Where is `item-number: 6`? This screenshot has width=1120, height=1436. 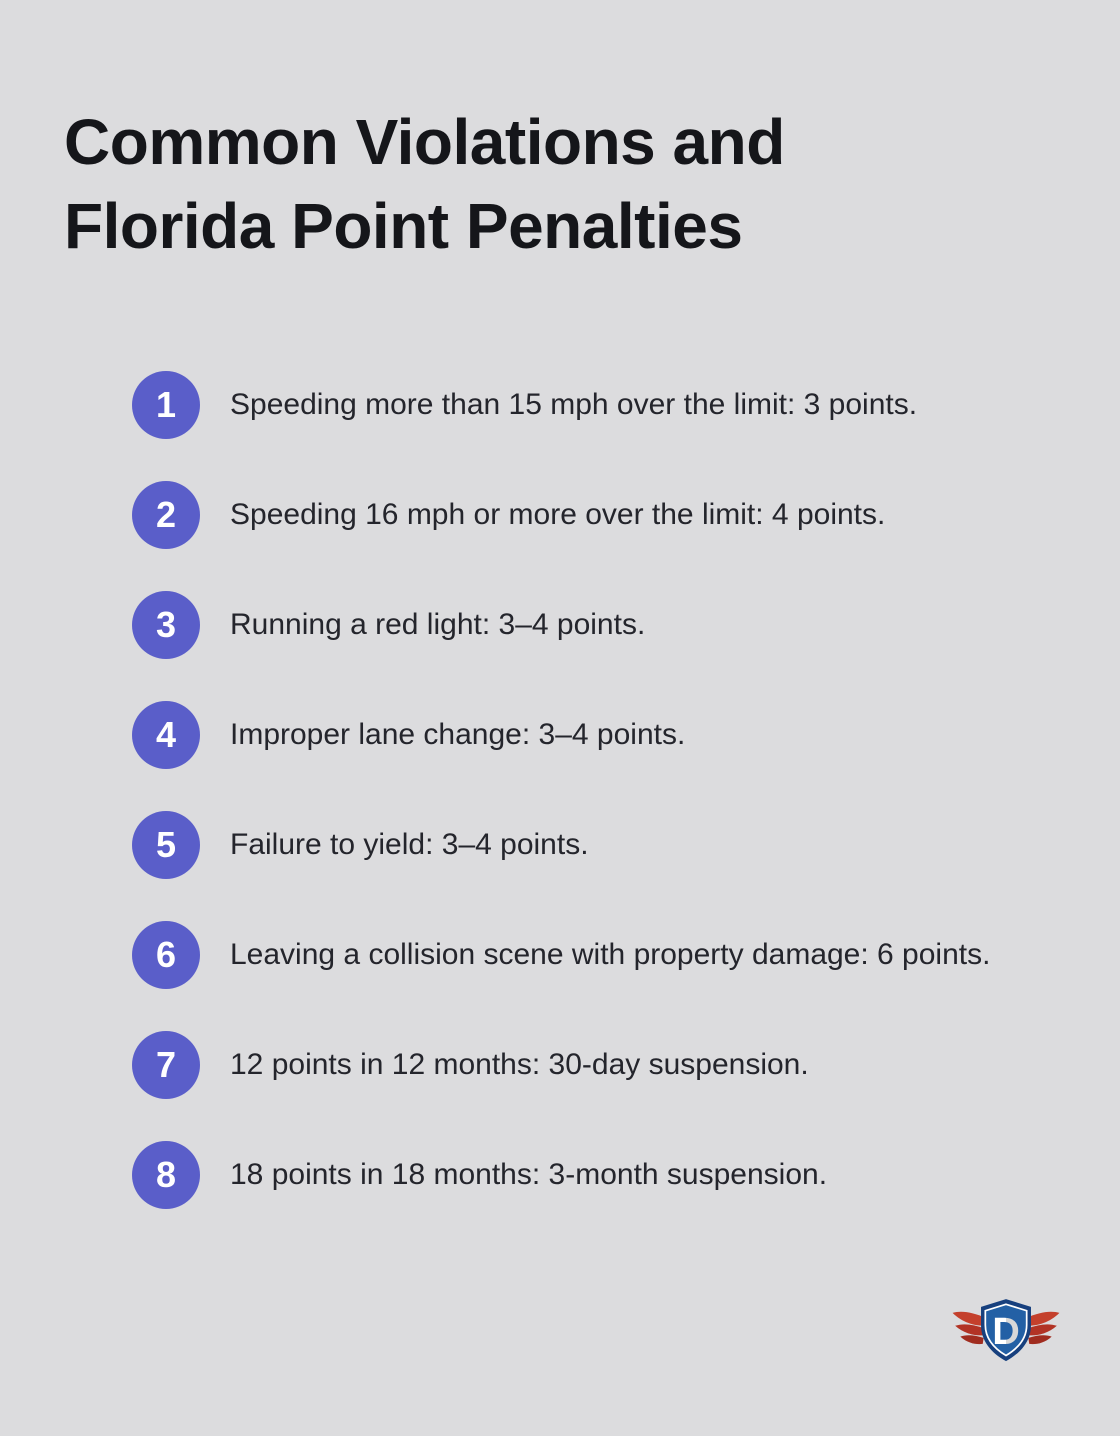 item-number: 6 is located at coordinates (166, 954).